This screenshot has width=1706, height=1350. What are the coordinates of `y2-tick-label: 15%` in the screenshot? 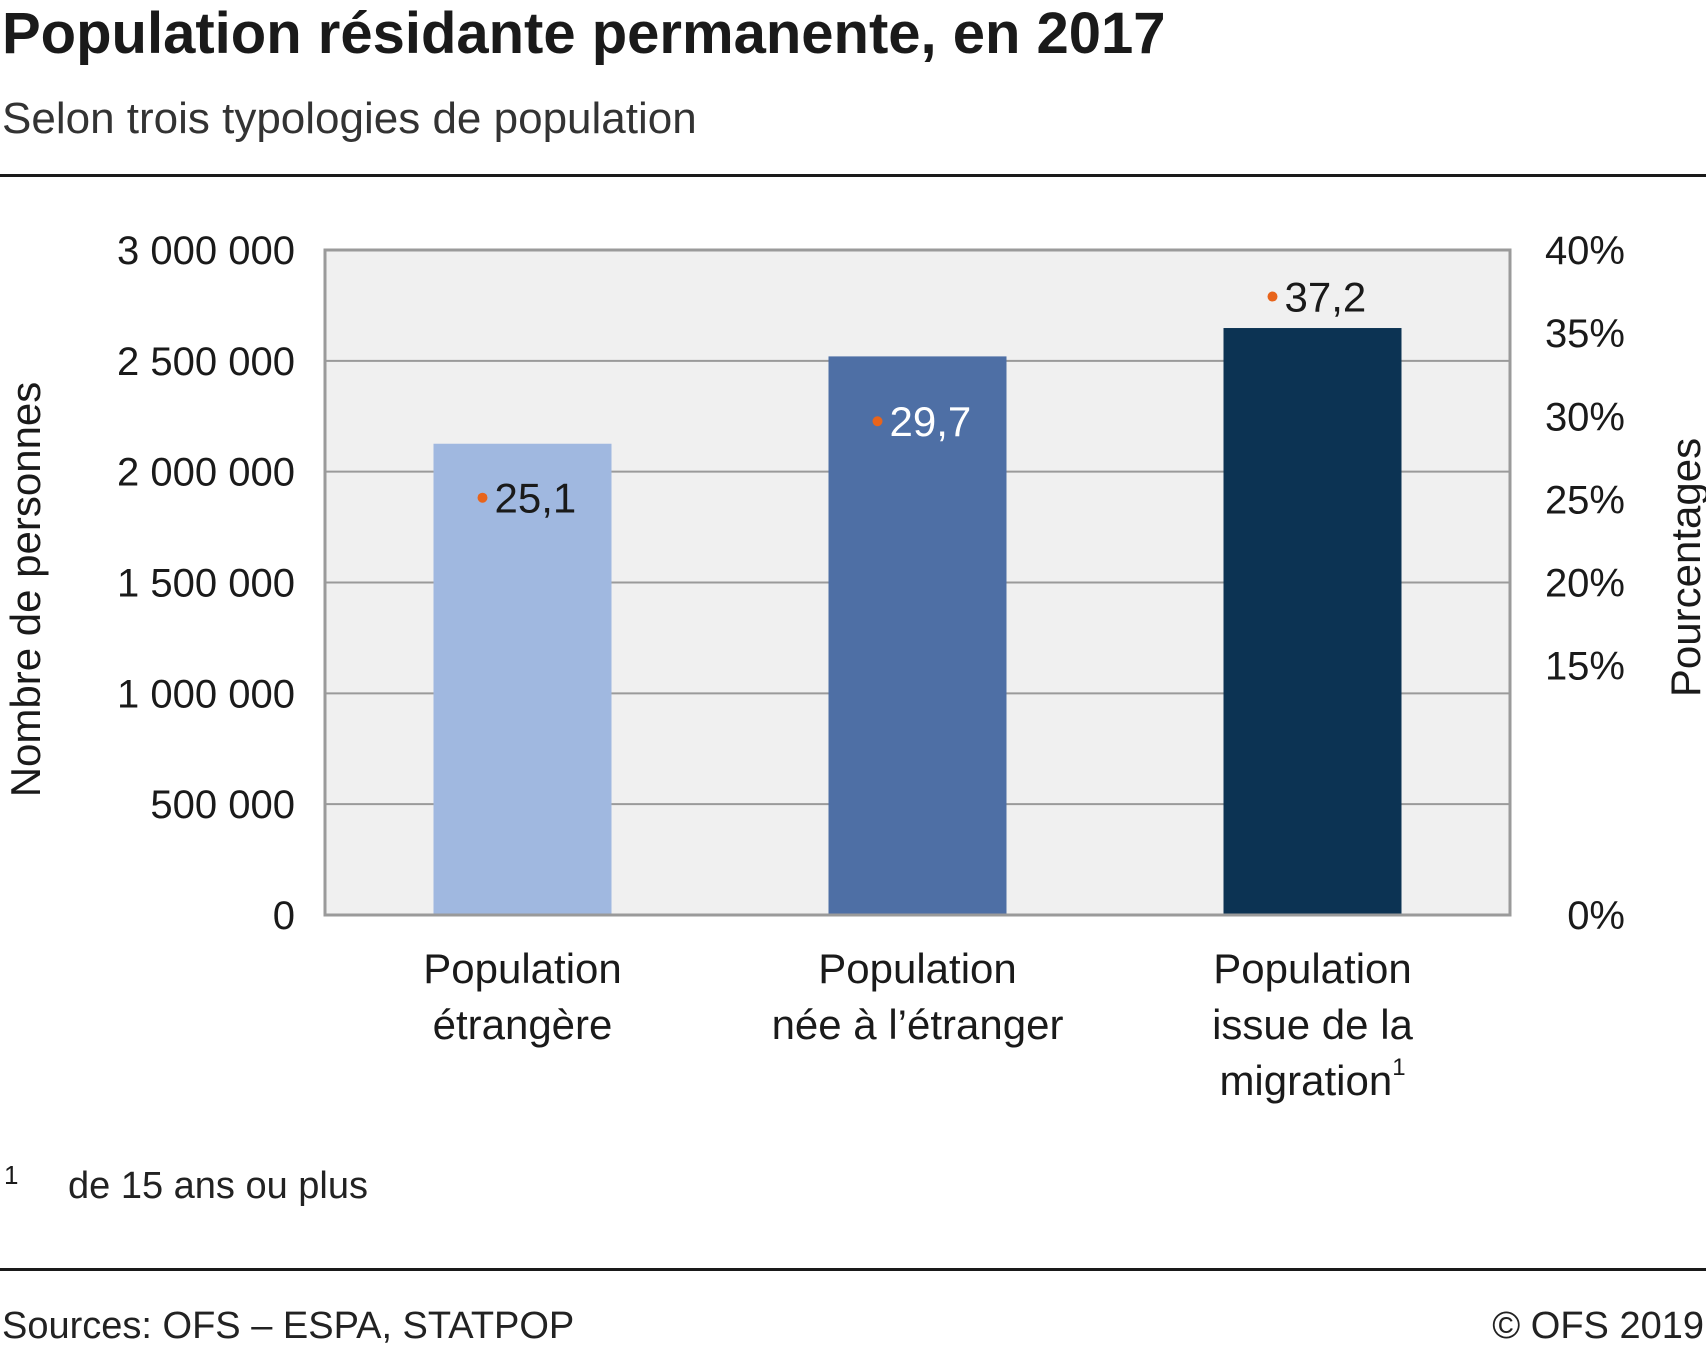 It's located at (1585, 667).